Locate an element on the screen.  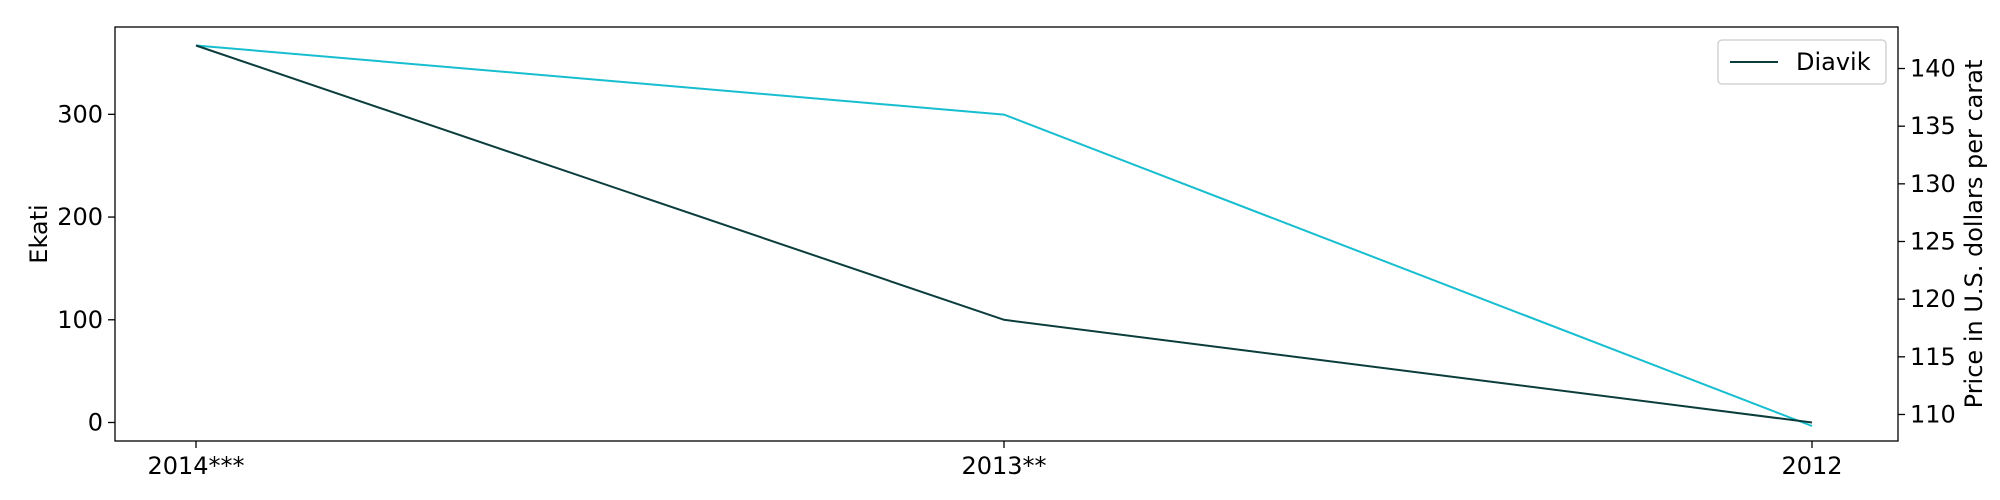
right-tick-label: 140 is located at coordinates (1933, 69).